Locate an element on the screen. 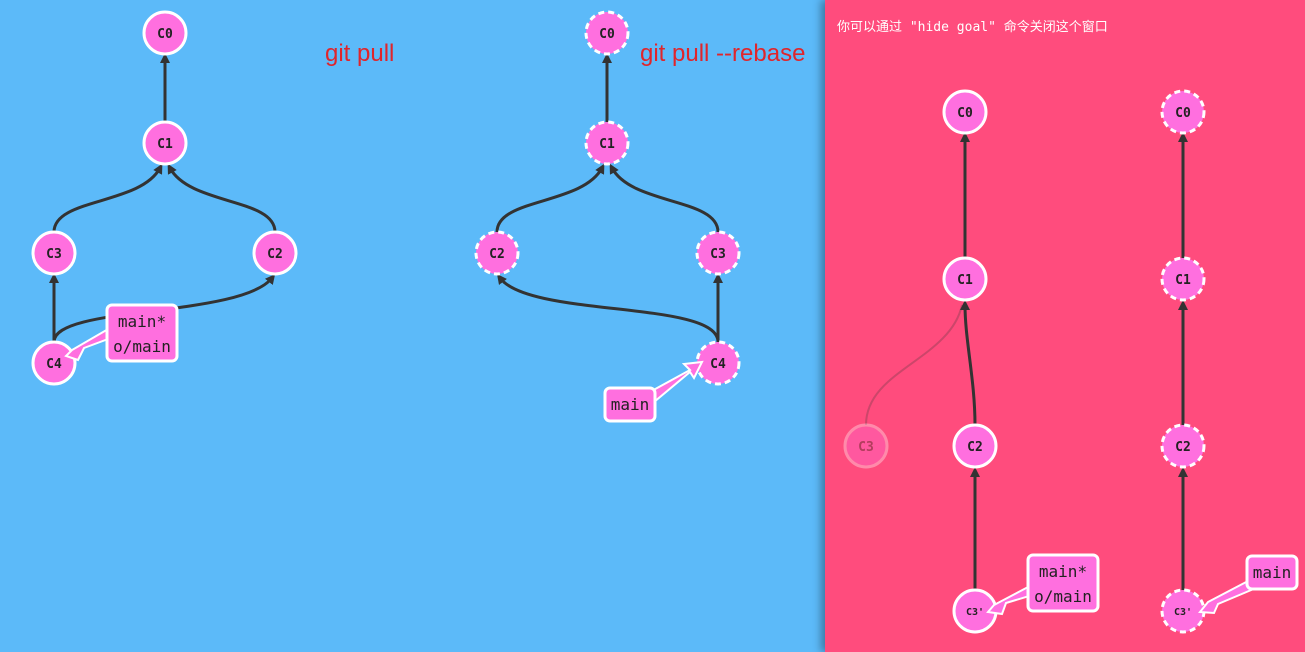 The width and height of the screenshot is (1305, 652). commit-node-faded: C3 is located at coordinates (866, 446).